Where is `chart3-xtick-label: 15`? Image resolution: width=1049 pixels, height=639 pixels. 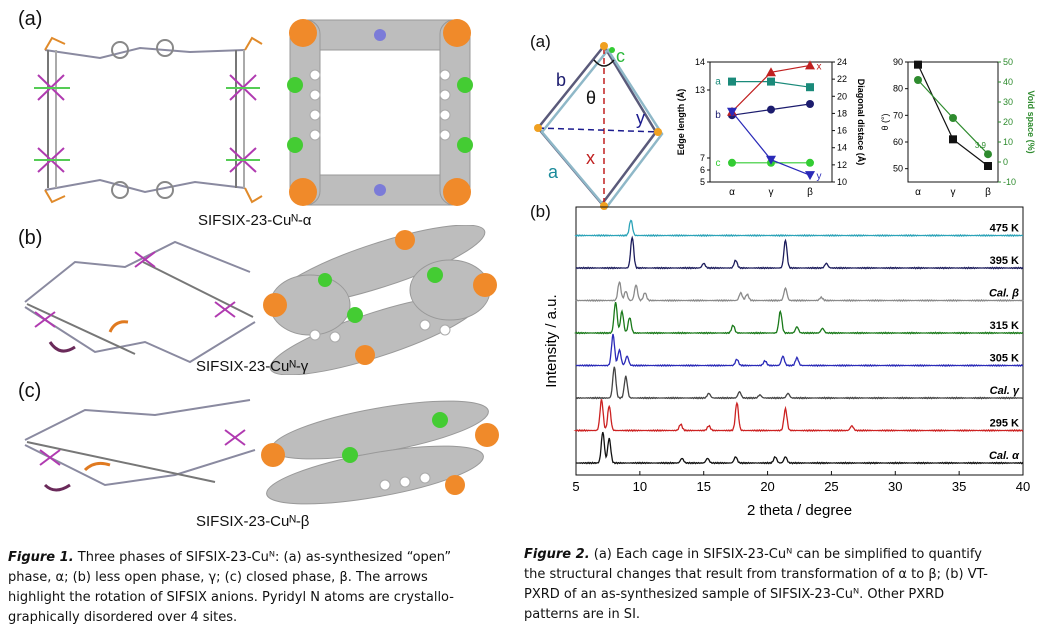
chart3-xtick-label: 15 is located at coordinates (703, 486).